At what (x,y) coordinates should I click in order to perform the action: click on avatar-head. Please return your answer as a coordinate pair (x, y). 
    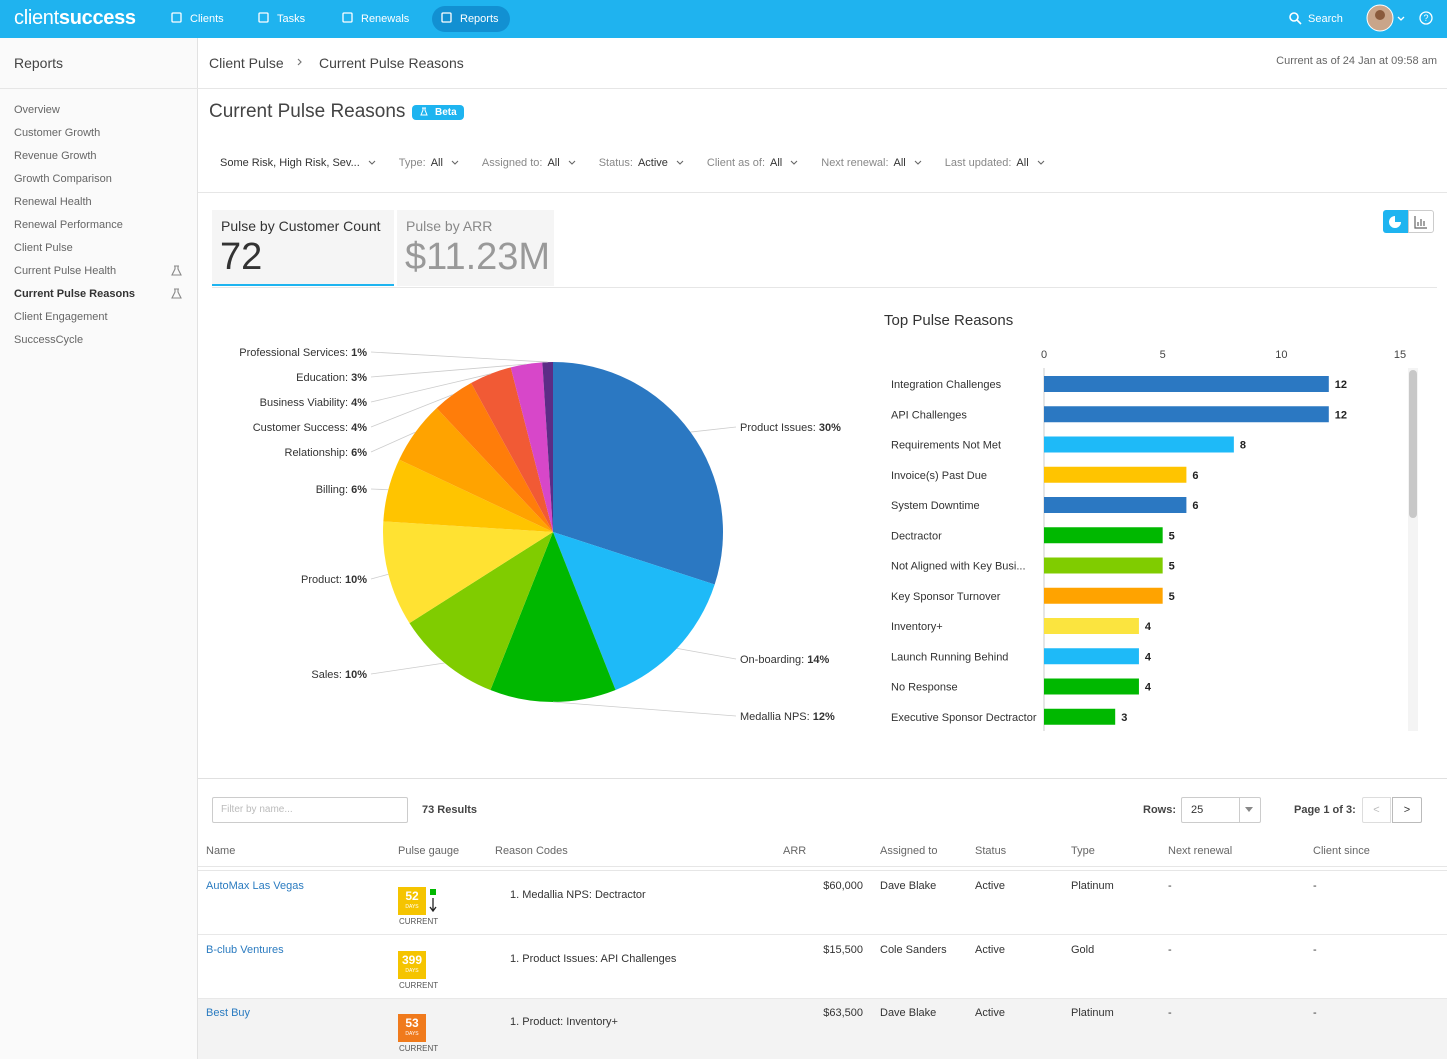
    Looking at the image, I should click on (1380, 15).